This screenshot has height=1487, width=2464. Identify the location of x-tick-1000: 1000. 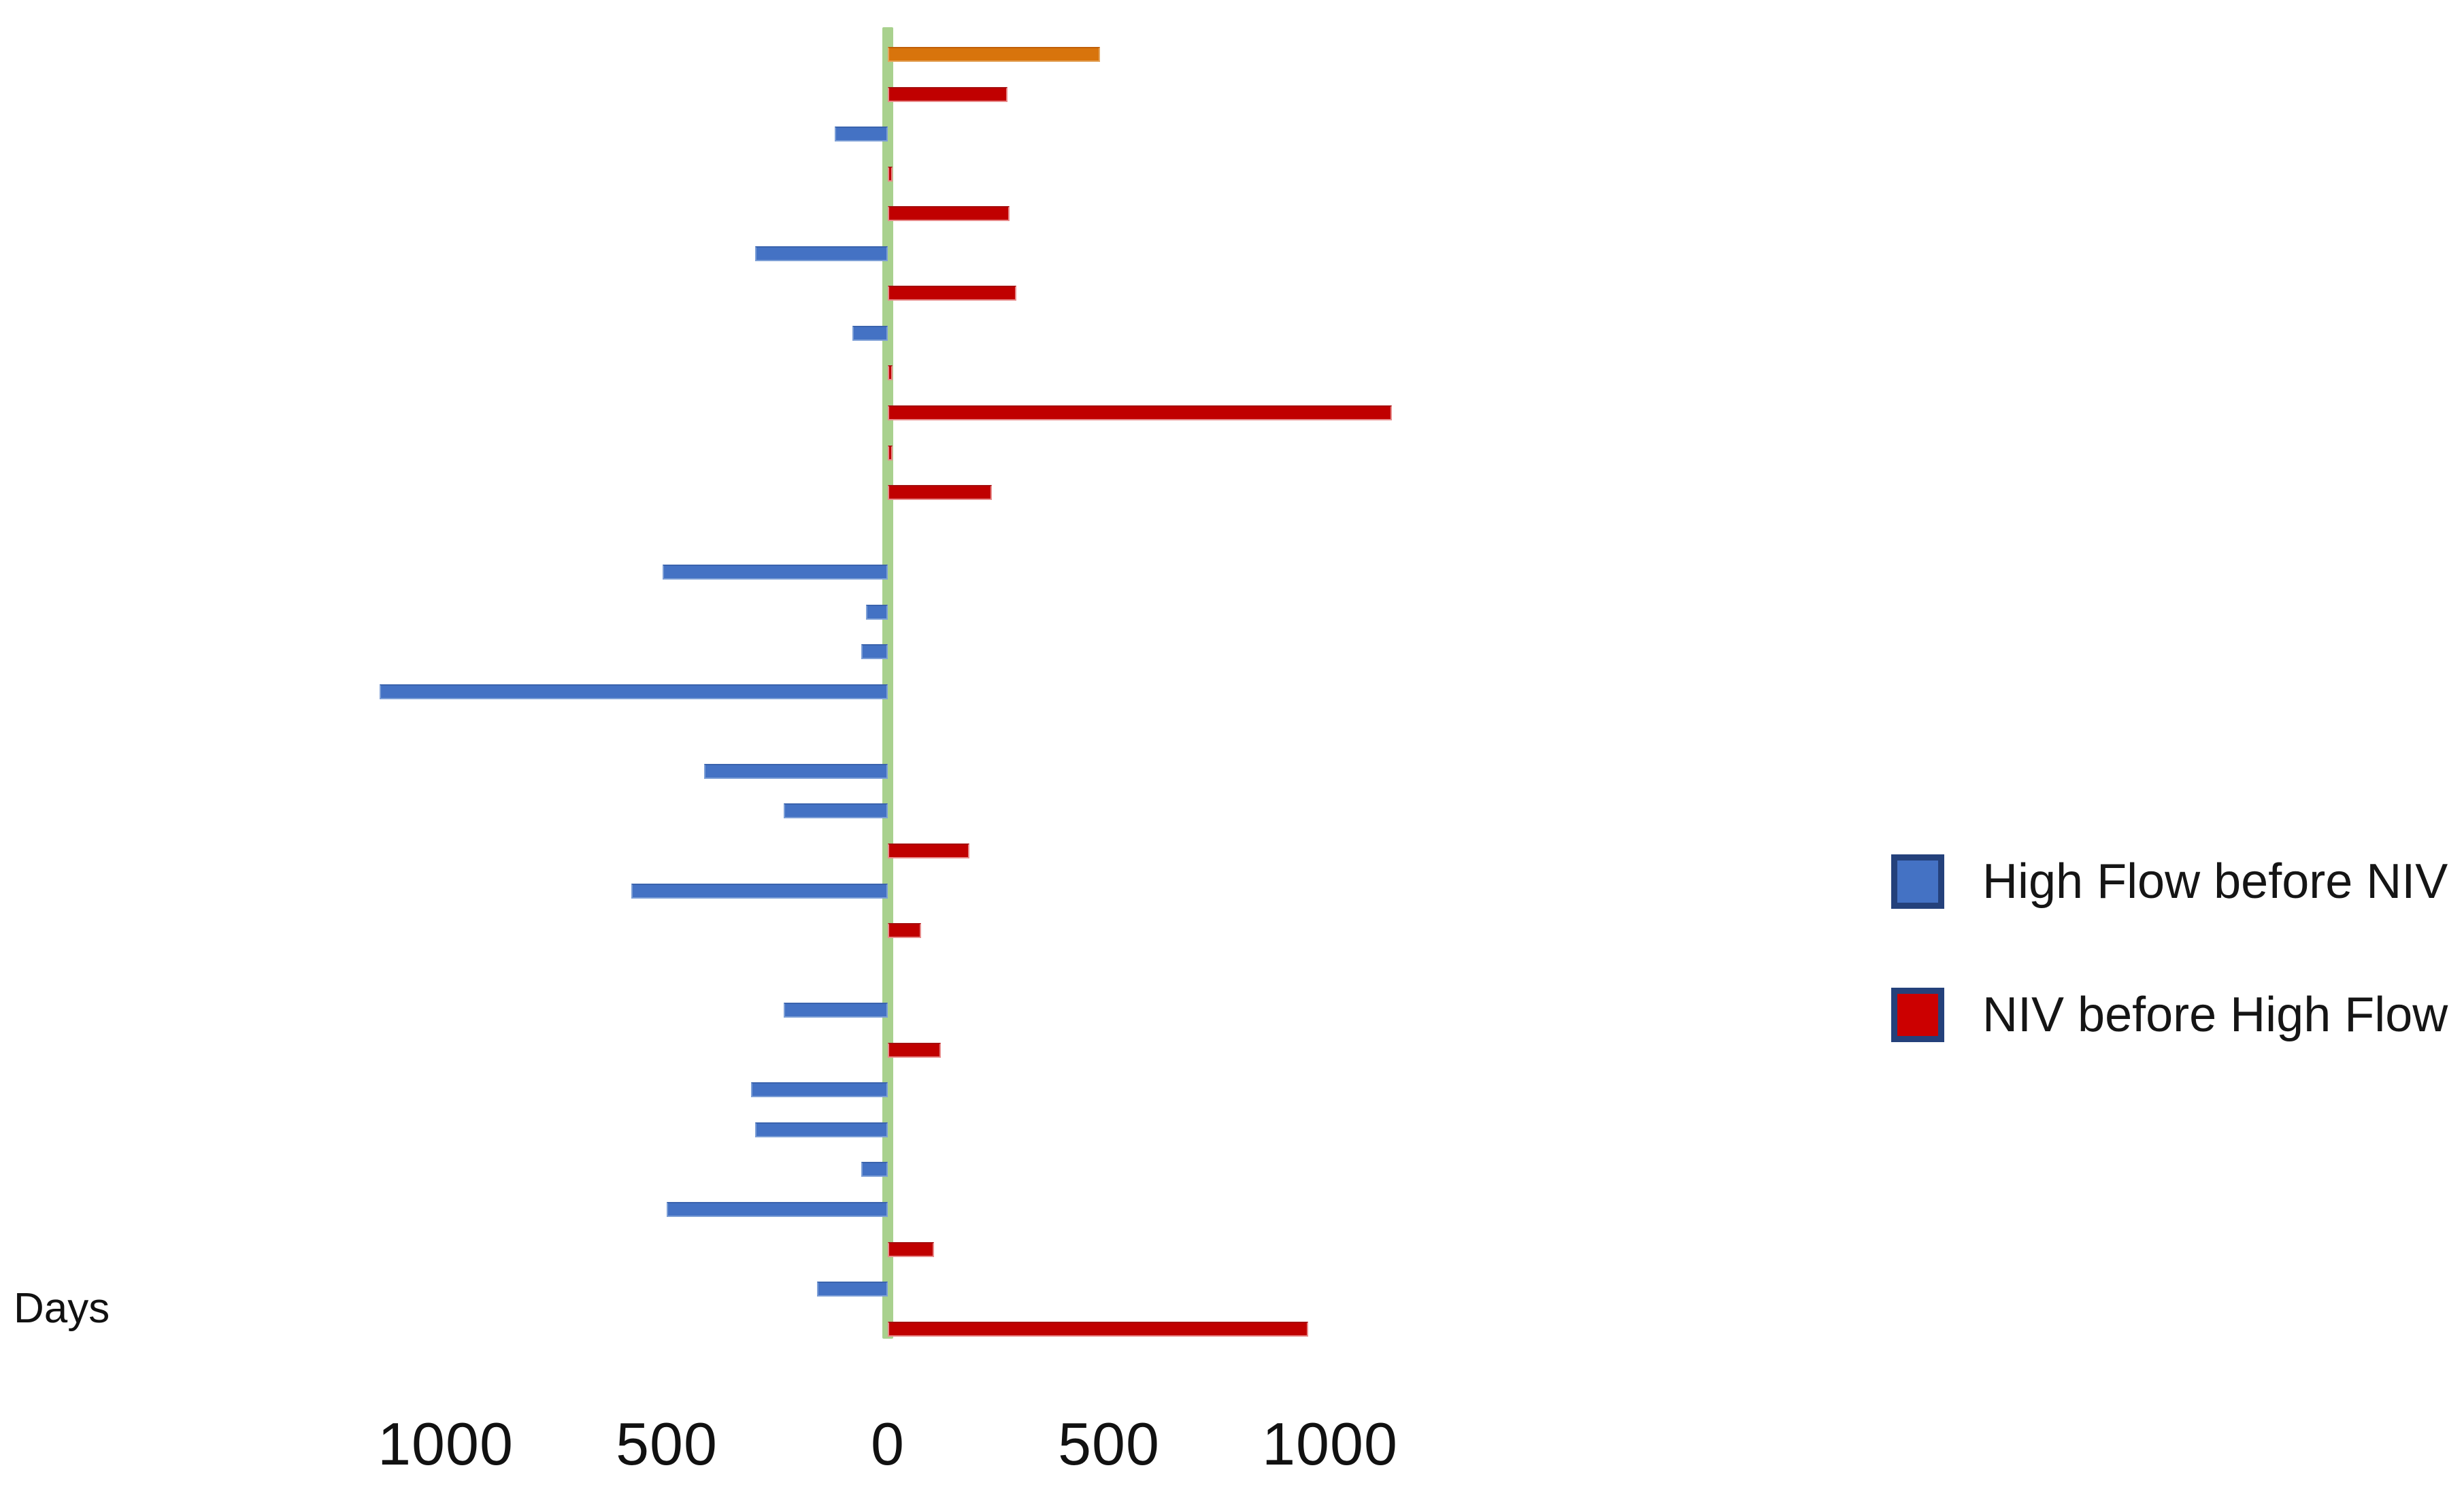
(1330, 1443).